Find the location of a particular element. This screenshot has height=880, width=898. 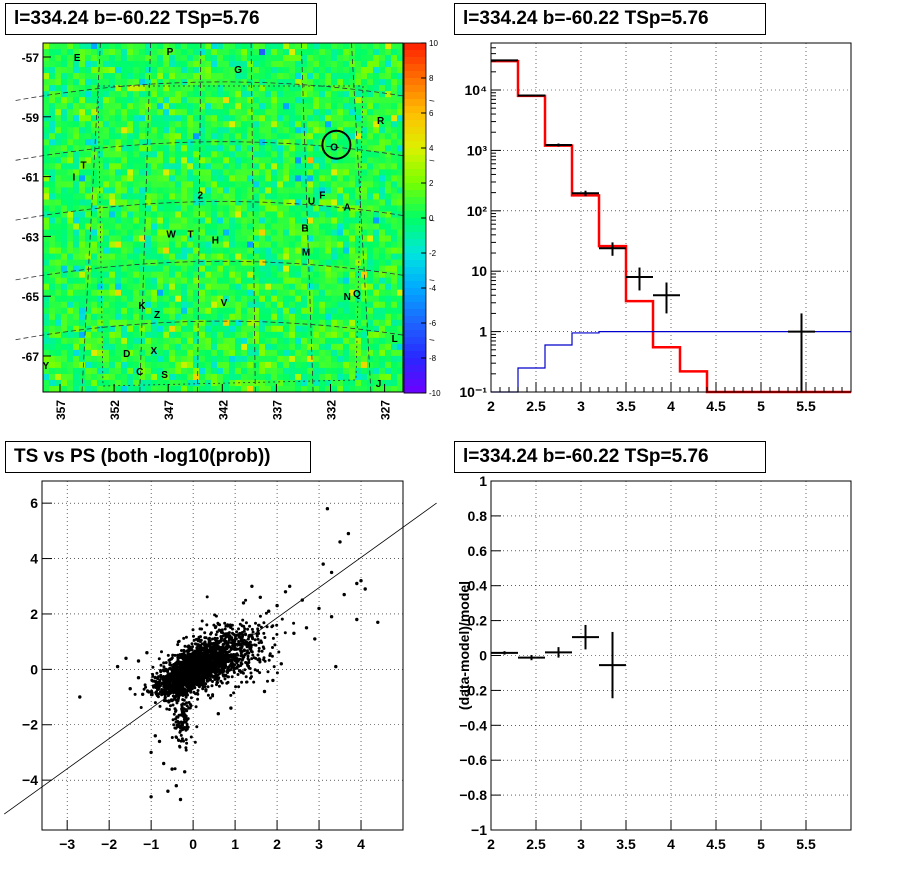

source-label: 2 is located at coordinates (201, 196).